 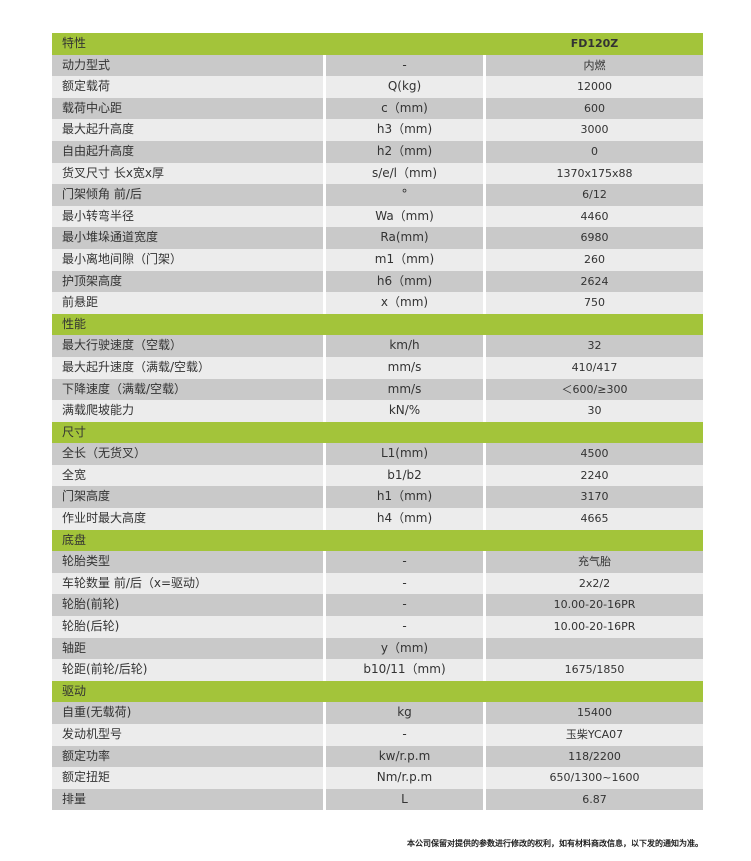 I want to click on spec-name: 全长（无货叉）, so click(x=187, y=454).